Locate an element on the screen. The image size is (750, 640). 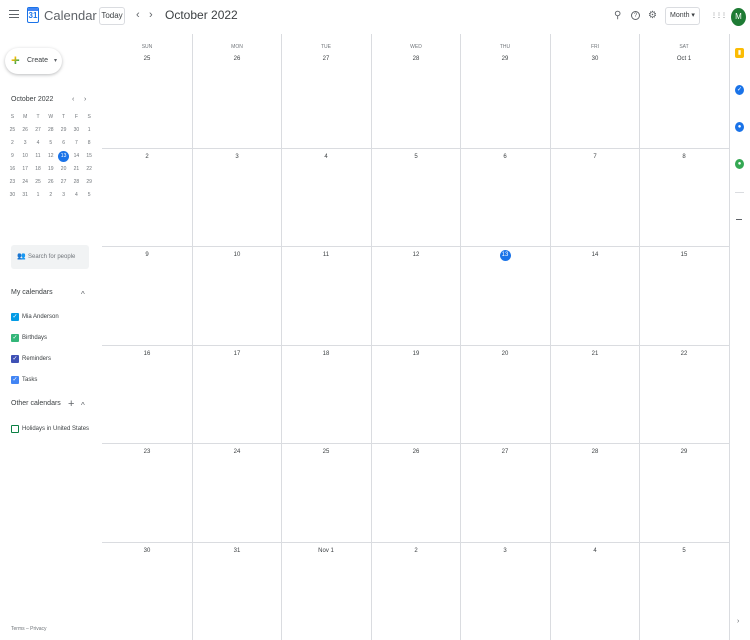
day-cell: SAT Oct 1 is located at coordinates (684, 91).